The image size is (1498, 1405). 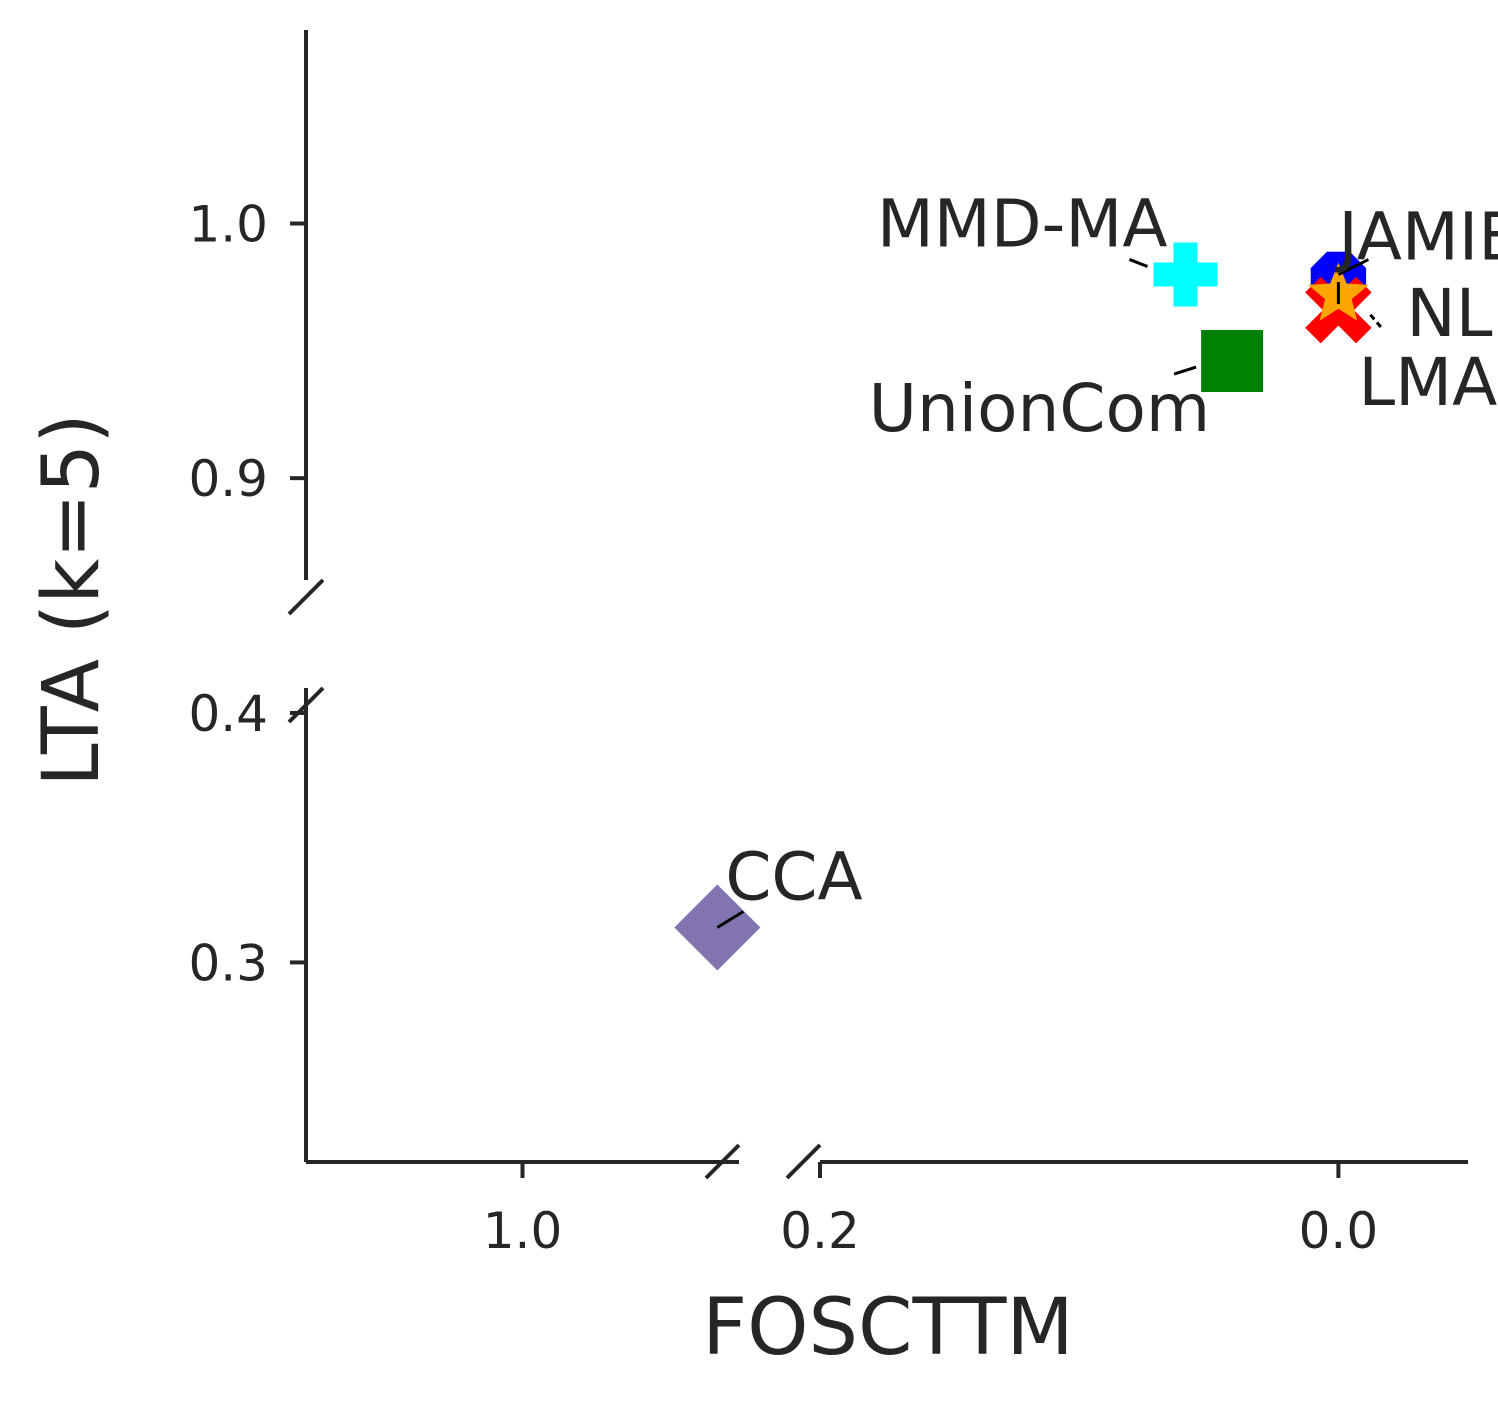 I want to click on jamie-label: JAMIE, so click(x=1416, y=237).